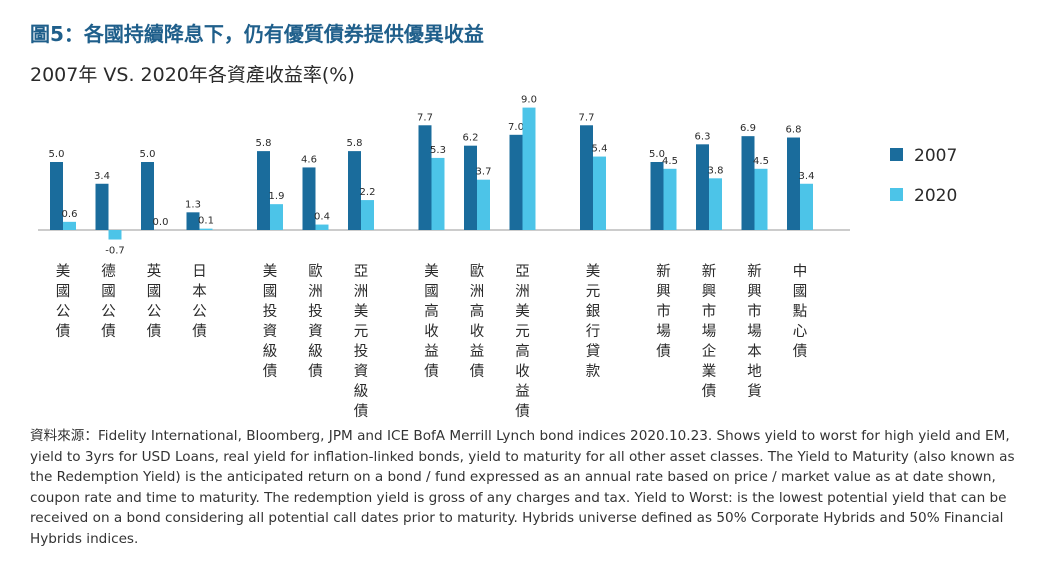 Image resolution: width=1061 pixels, height=563 pixels. Describe the element at coordinates (425, 117) in the screenshot. I see `value-label-2007-8: 7.7` at that location.